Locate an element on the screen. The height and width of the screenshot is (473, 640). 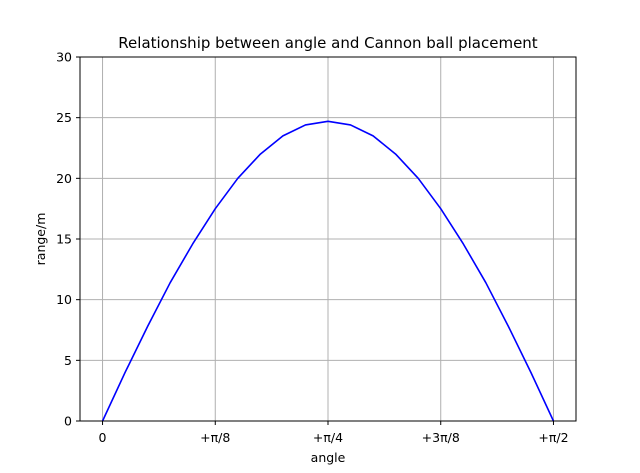
y-tick-label: 30 is located at coordinates (64, 57).